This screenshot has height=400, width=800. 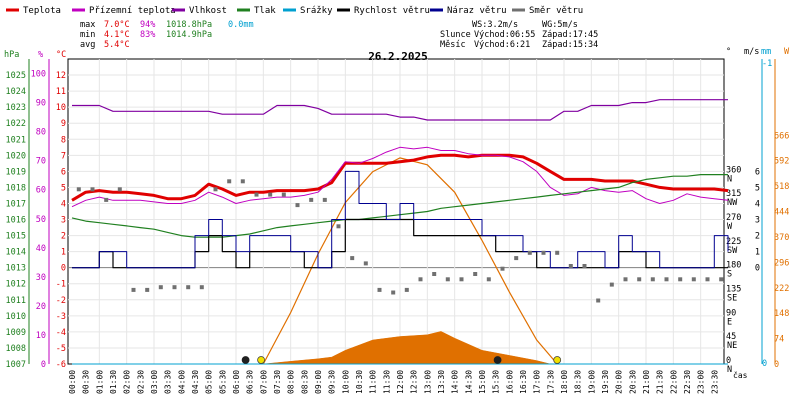 I want to click on pressure-tick: 1025, so click(x=16, y=76).